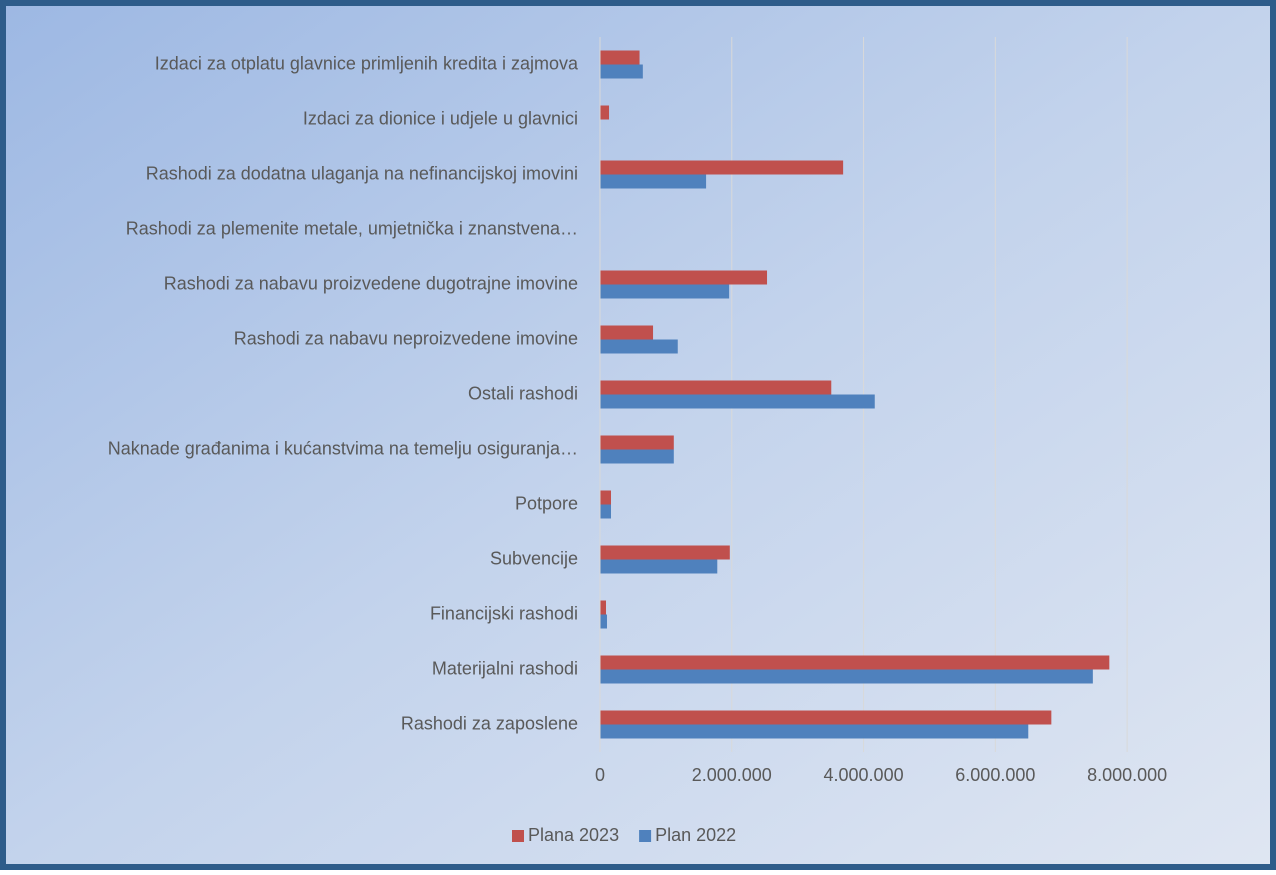 This screenshot has height=875, width=1276. What do you see at coordinates (489, 723) in the screenshot?
I see `y-tick-label: Rashodi za zaposlene` at bounding box center [489, 723].